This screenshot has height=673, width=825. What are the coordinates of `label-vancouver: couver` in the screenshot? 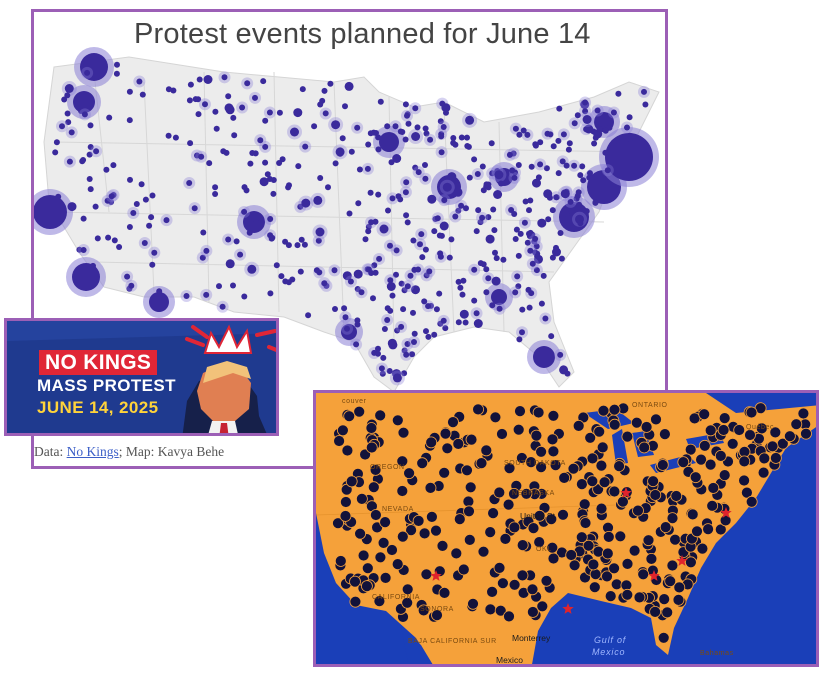 It's located at (354, 401).